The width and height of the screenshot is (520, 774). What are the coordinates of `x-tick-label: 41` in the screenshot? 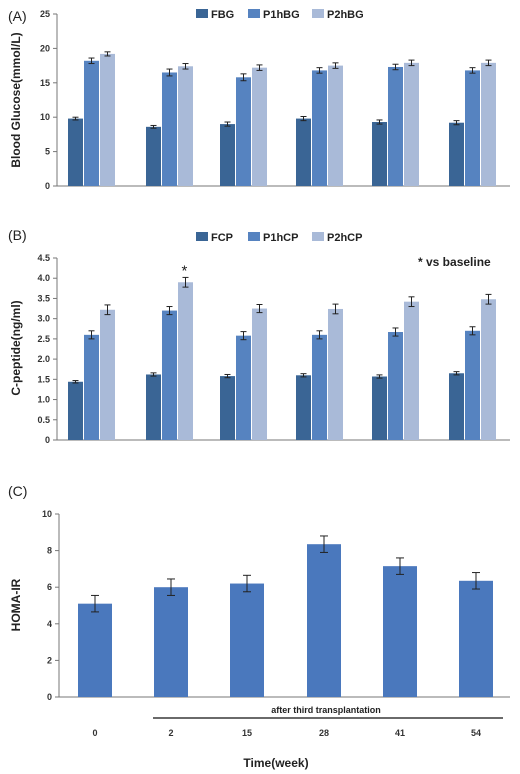 It's located at (400, 733).